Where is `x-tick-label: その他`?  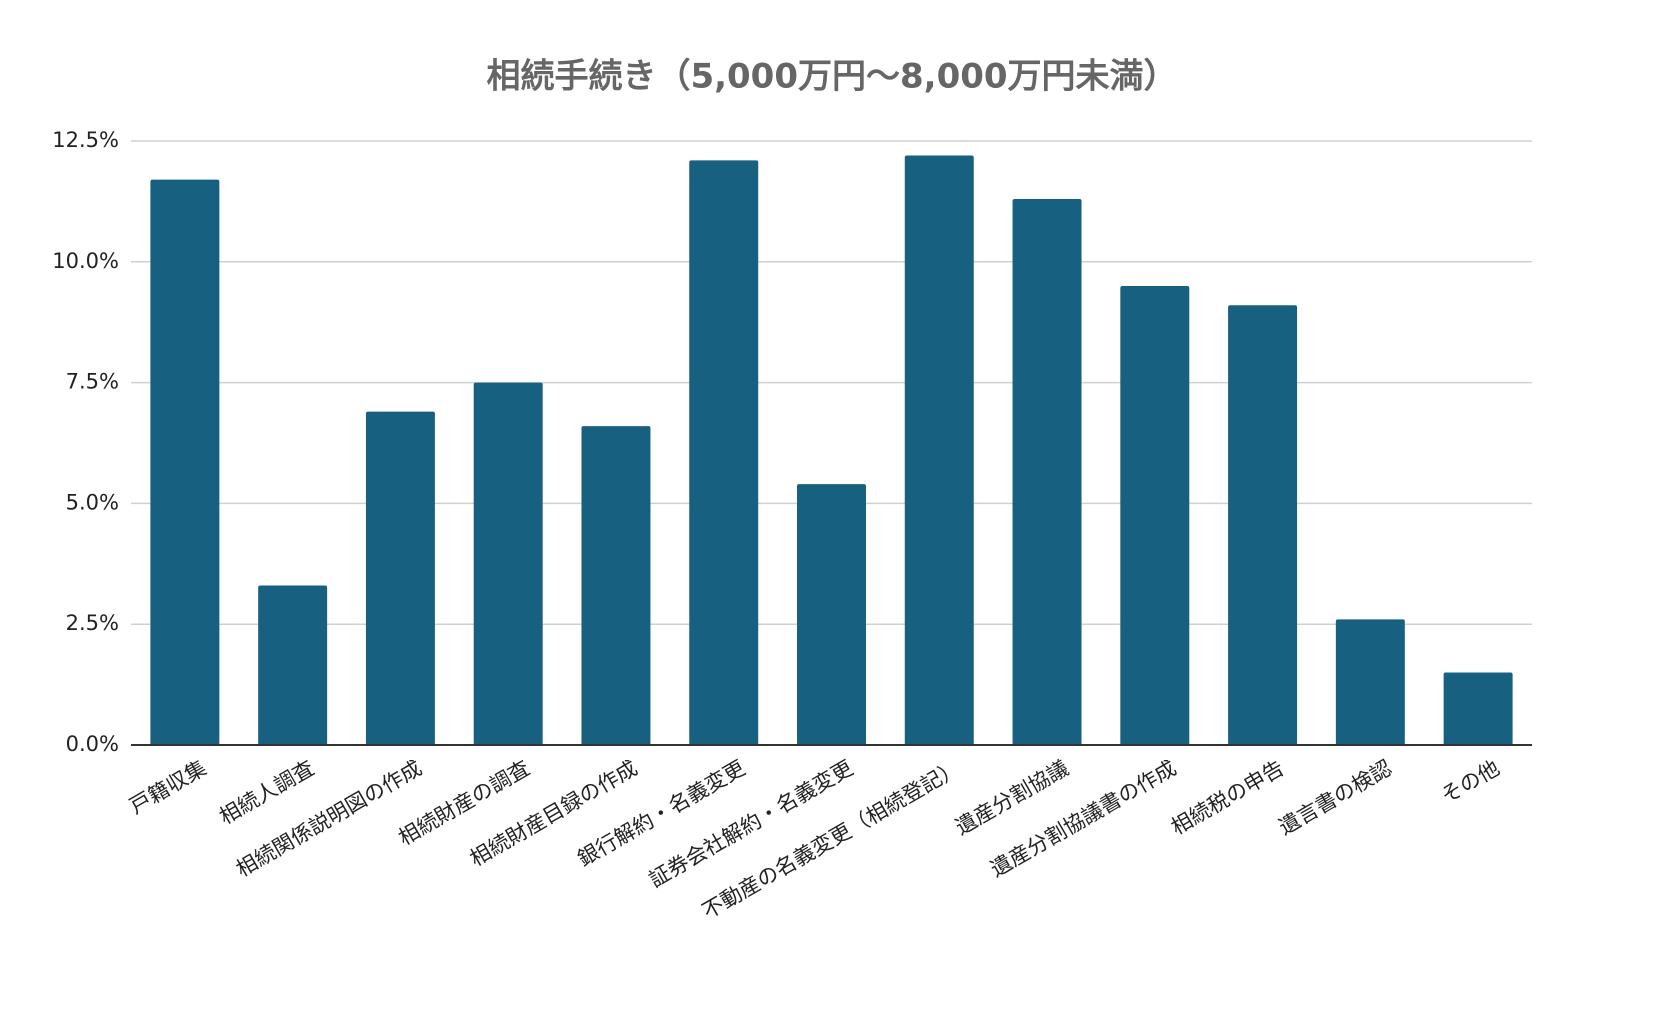
x-tick-label: その他 is located at coordinates (1470, 782).